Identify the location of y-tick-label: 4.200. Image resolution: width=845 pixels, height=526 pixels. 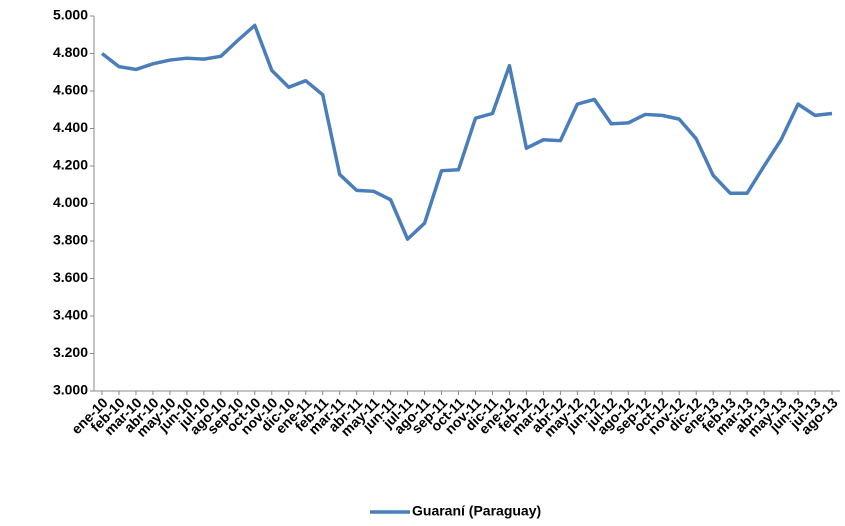
(70, 165).